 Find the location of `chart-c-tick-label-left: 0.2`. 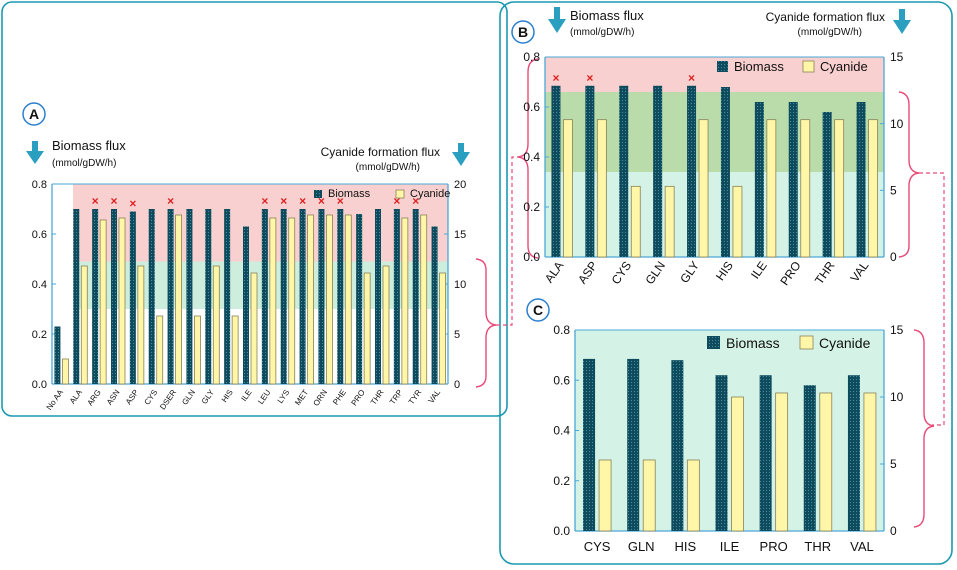

chart-c-tick-label-left: 0.2 is located at coordinates (561, 481).